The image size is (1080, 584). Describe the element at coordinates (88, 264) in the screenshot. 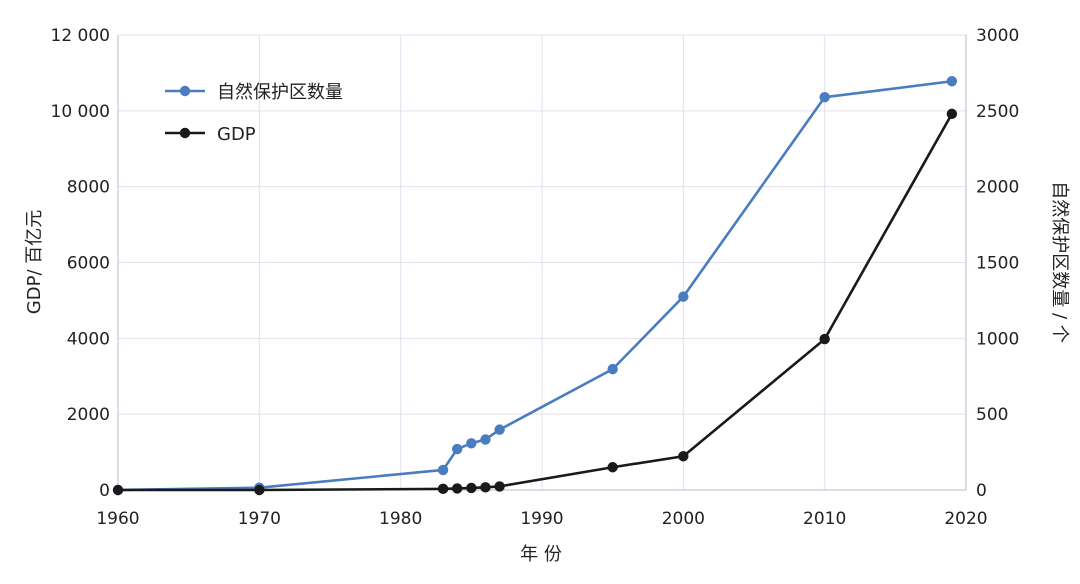

I see `y-left-tick-label: 6000` at that location.